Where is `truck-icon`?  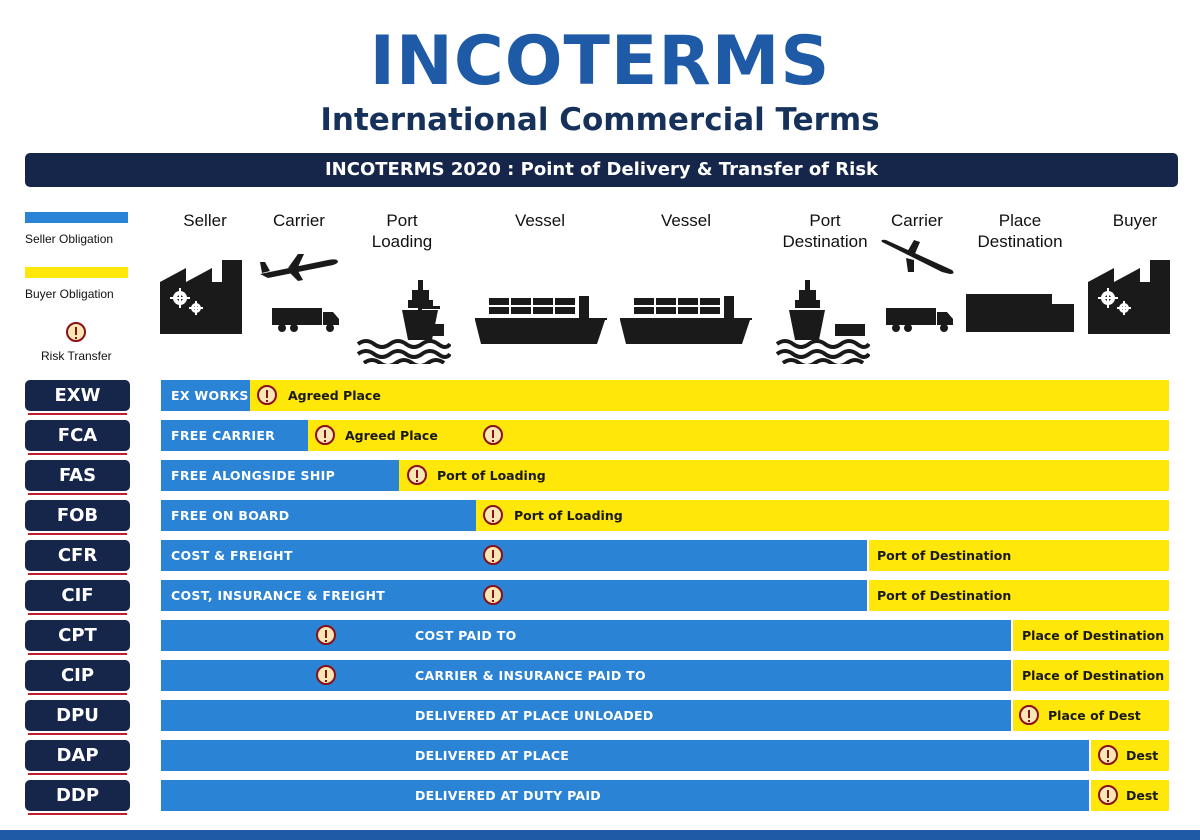
truck-icon is located at coordinates (305, 320).